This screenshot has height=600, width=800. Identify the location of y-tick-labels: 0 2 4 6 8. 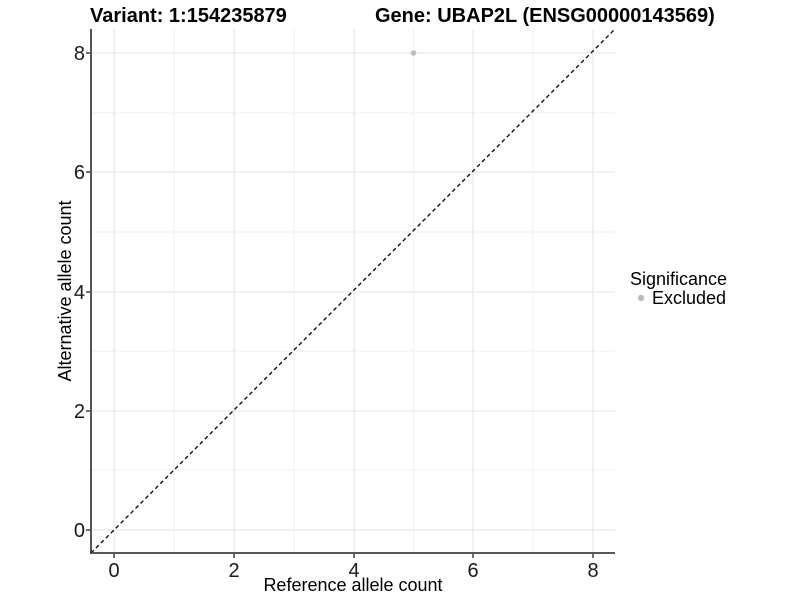
(79, 292).